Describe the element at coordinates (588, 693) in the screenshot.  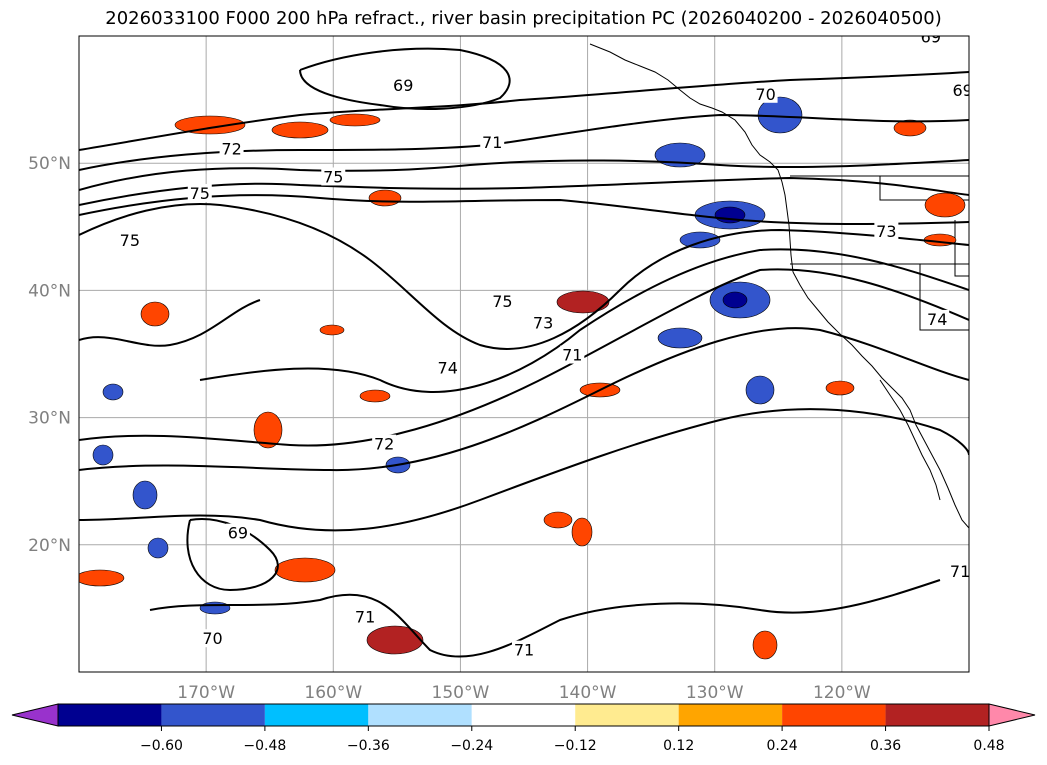
I see `lon-tick-label: 140°W` at that location.